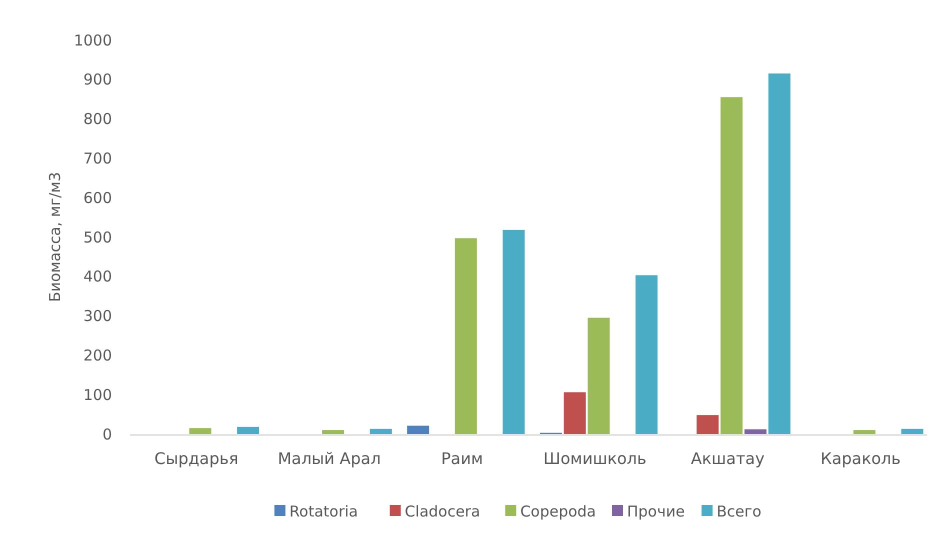 The height and width of the screenshot is (540, 935). What do you see at coordinates (55, 237) in the screenshot?
I see `y-axis-title: Биомасса, мг/м3` at bounding box center [55, 237].